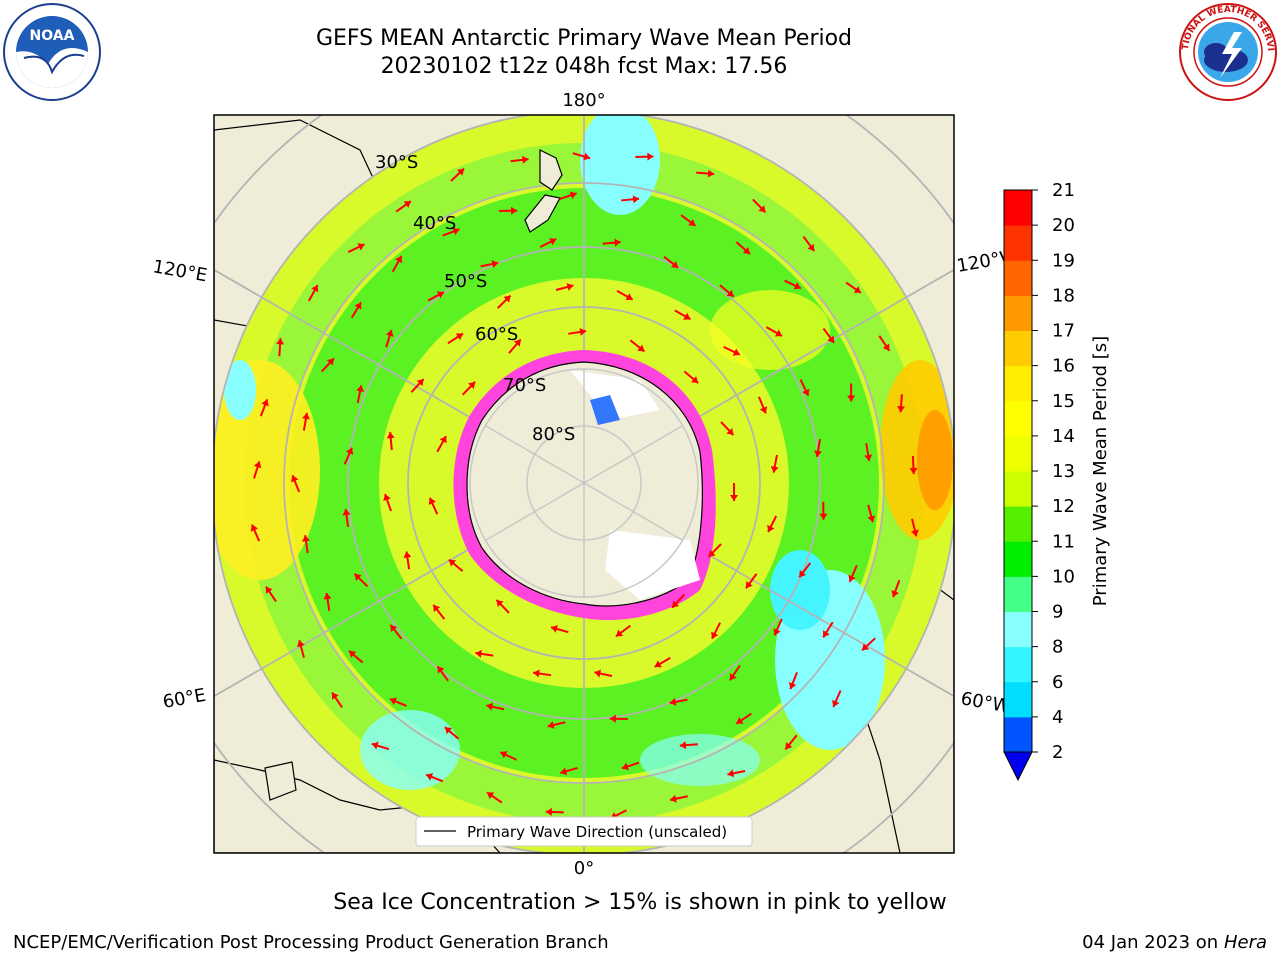 The height and width of the screenshot is (960, 1280). What do you see at coordinates (1063, 471) in the screenshot?
I see `colorbar-tick-label: 13` at bounding box center [1063, 471].